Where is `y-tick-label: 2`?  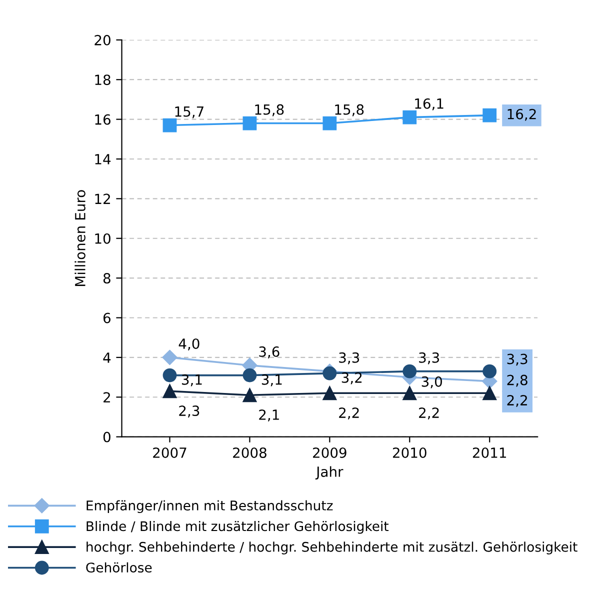 y-tick-label: 2 is located at coordinates (107, 397).